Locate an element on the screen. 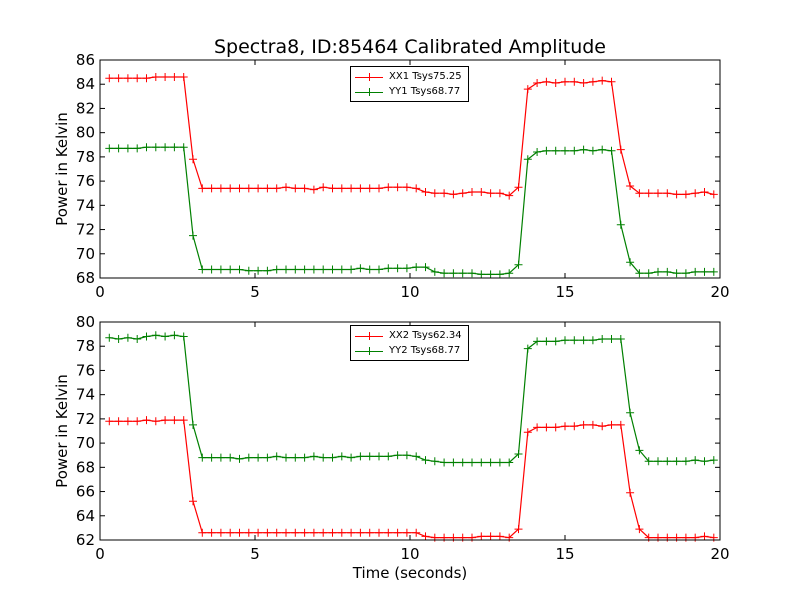  y-tick-label-1-86: 86 is located at coordinates (85, 60).